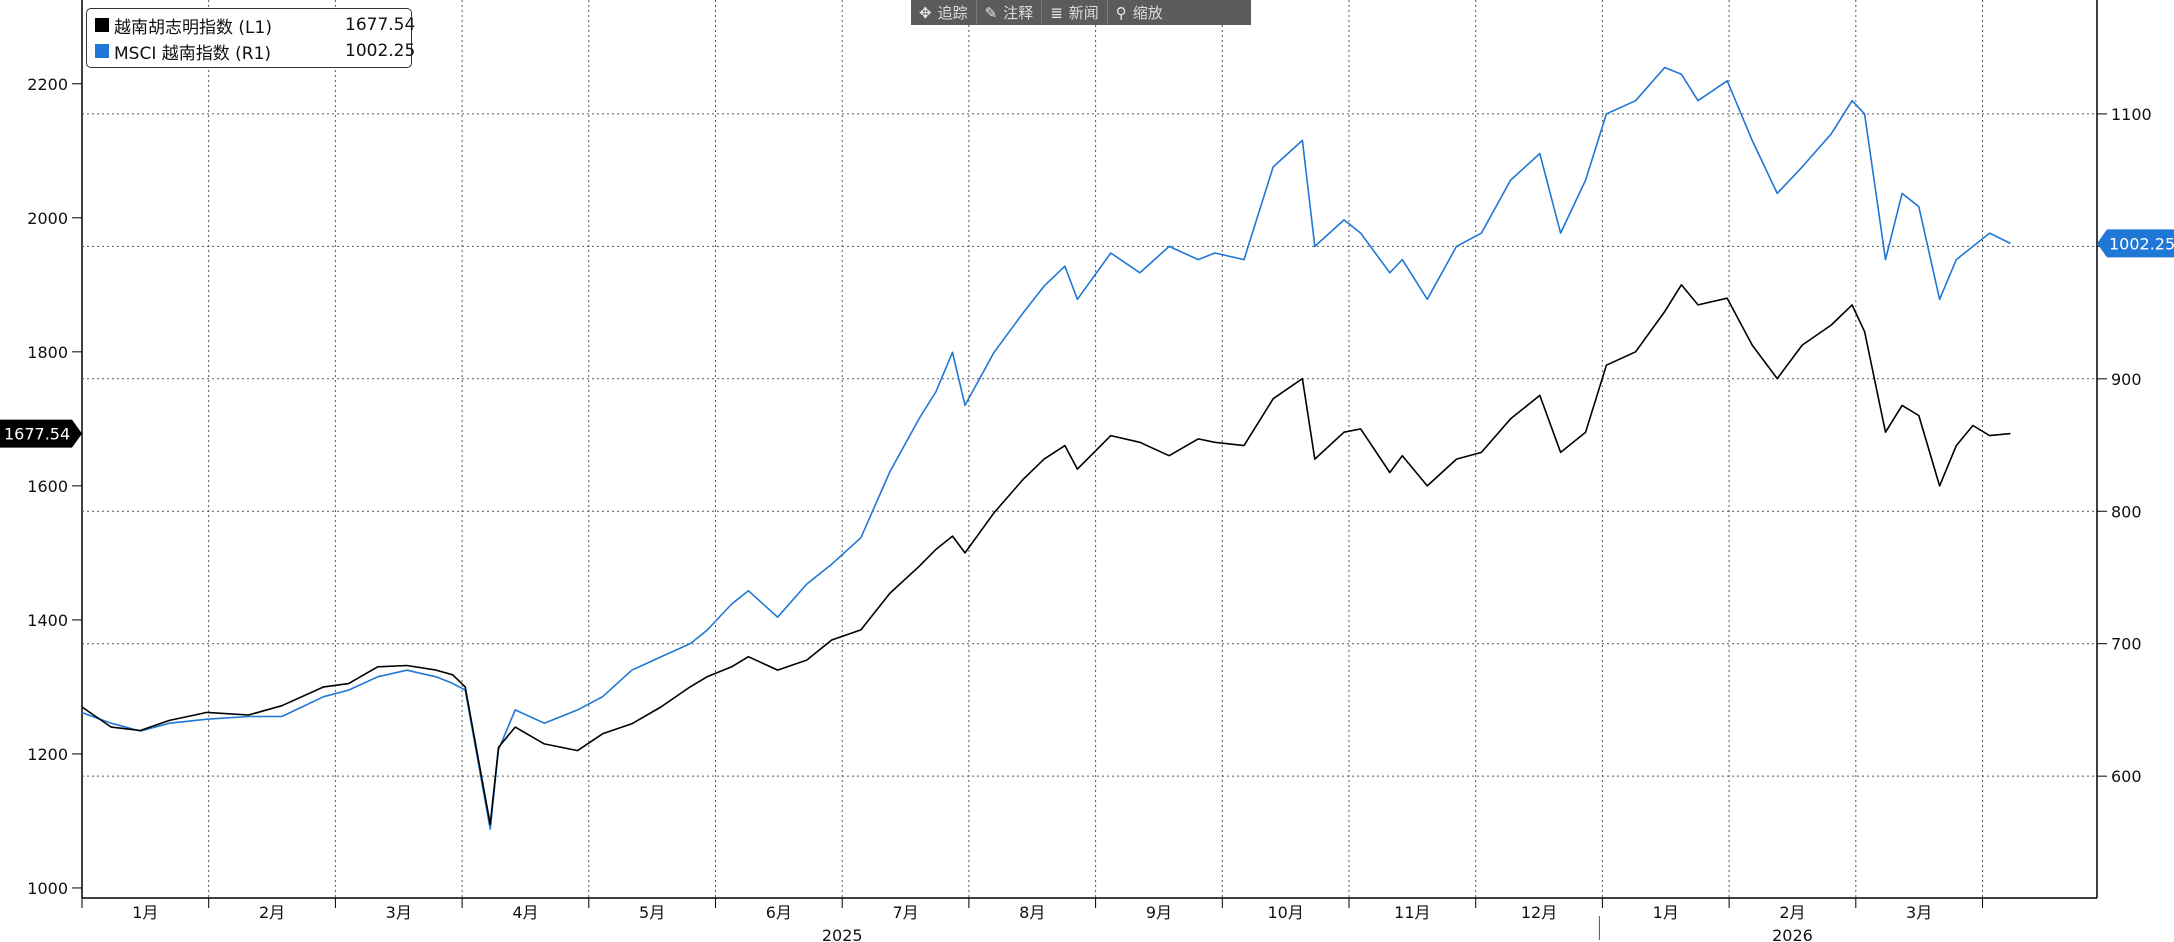  I want to click on news-button: ≣ 新闻, so click(1075, 12).